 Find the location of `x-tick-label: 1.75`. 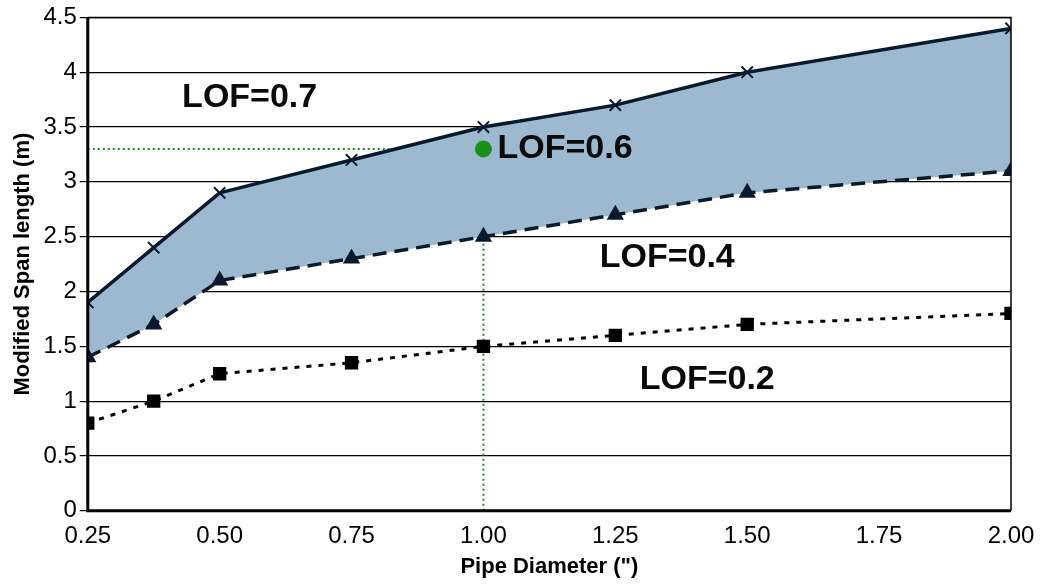

x-tick-label: 1.75 is located at coordinates (879, 534).